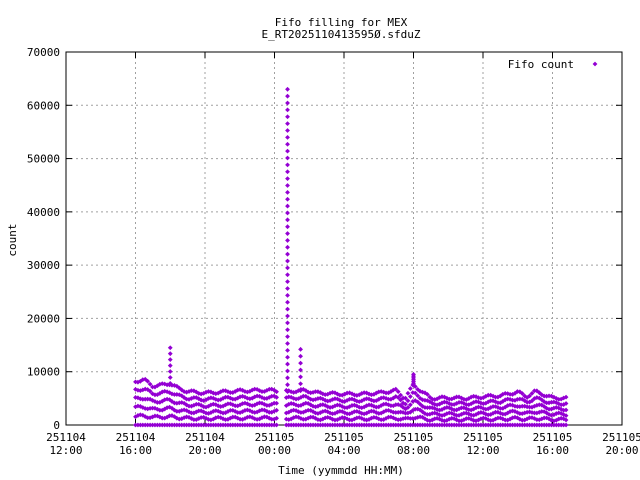 This screenshot has height=480, width=640. Describe the element at coordinates (12, 239) in the screenshot. I see `y-axis-label: count` at that location.